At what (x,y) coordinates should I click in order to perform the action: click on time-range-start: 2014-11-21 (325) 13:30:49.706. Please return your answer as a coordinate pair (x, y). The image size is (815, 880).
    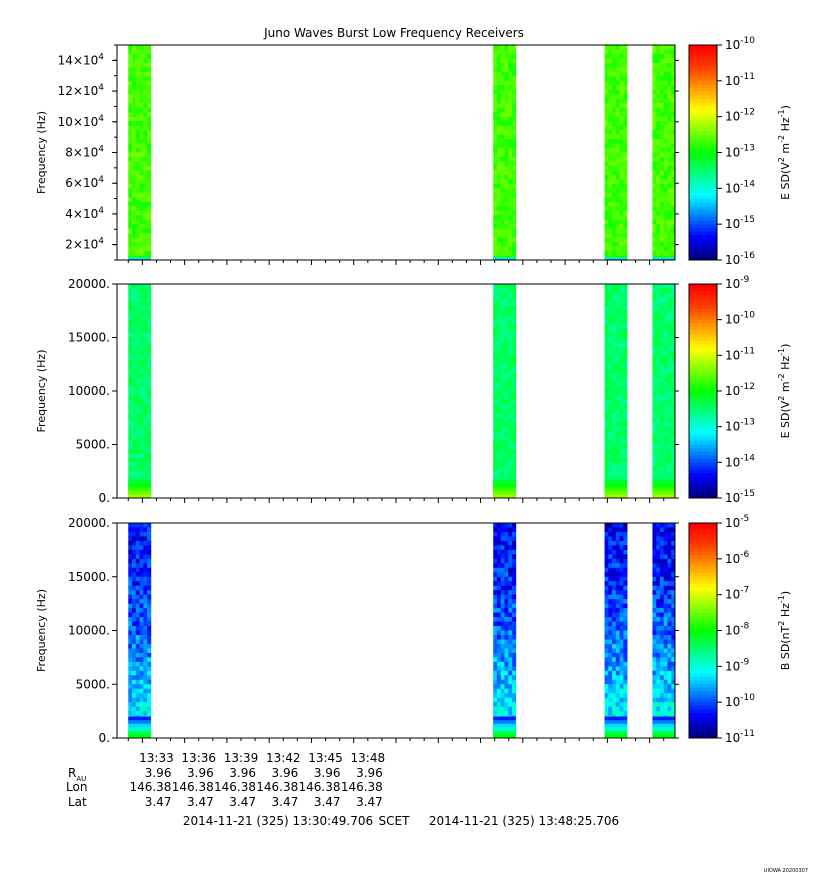
    Looking at the image, I should click on (278, 821).